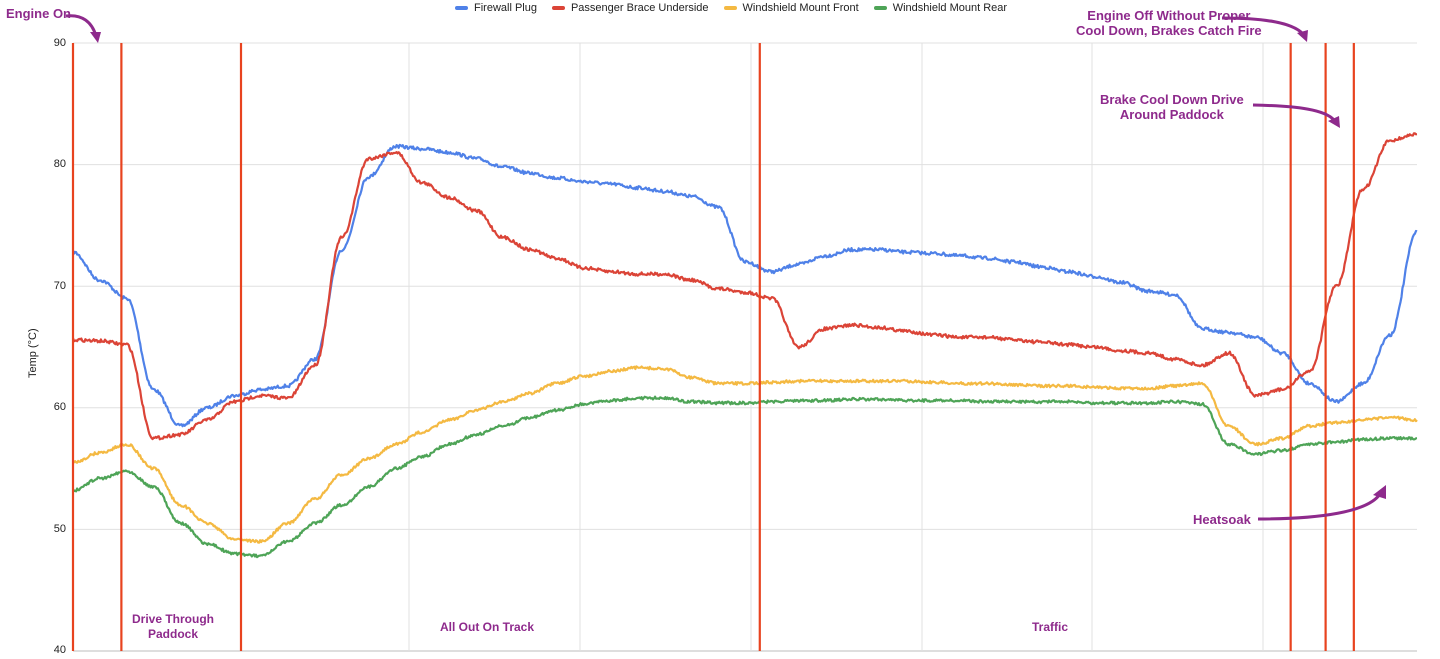  I want to click on arrow-brake-cool, so click(1294, 112).